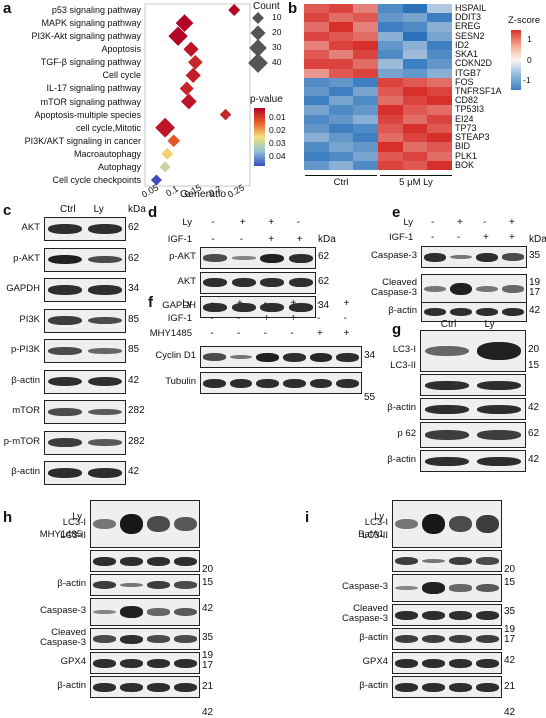 The height and width of the screenshot is (718, 546). I want to click on zscore-tick-1: 1, so click(529, 39).